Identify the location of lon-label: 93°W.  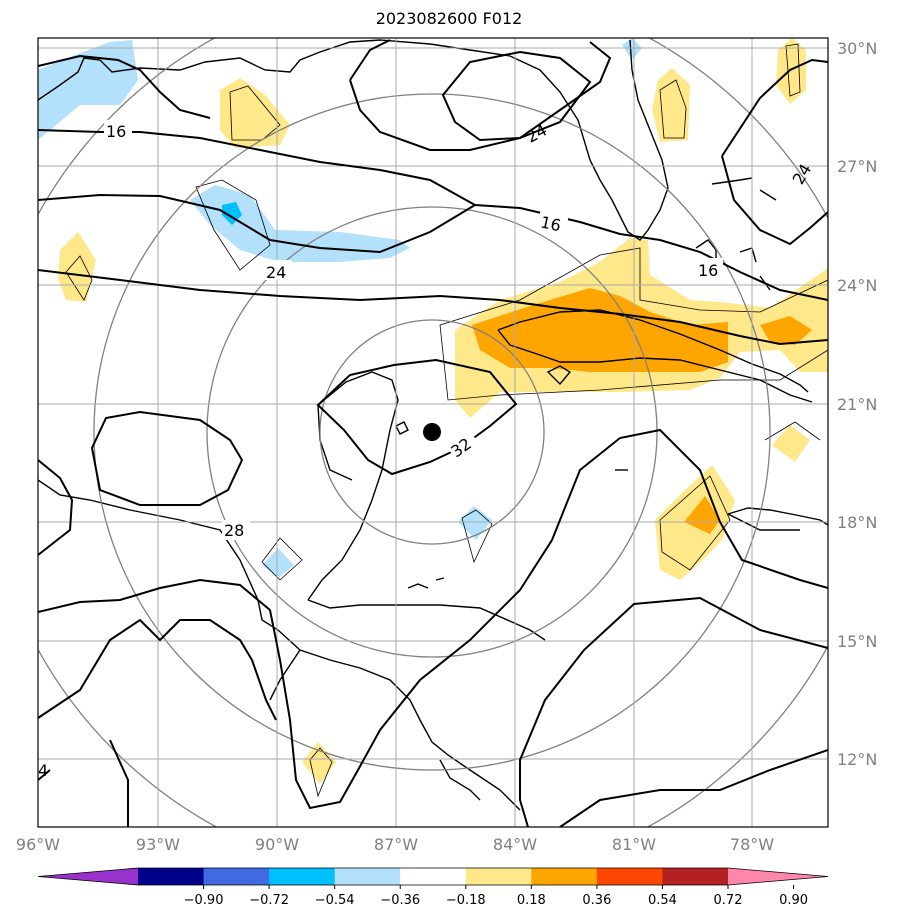
(158, 844).